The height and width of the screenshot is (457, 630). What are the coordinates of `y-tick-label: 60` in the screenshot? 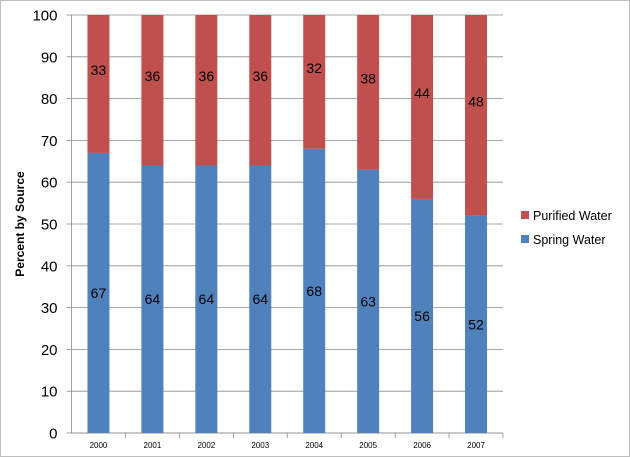 It's located at (49, 183).